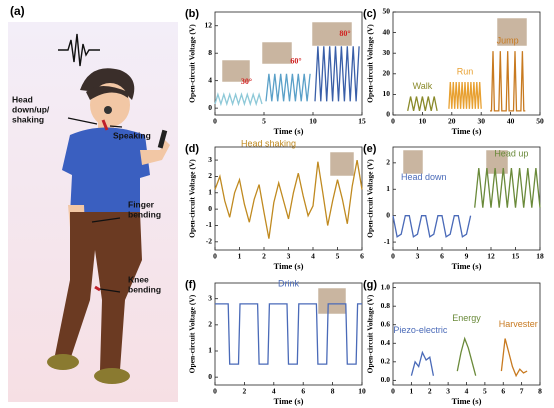  What do you see at coordinates (192, 14) in the screenshot?
I see `panel-label: (b)` at bounding box center [192, 14].